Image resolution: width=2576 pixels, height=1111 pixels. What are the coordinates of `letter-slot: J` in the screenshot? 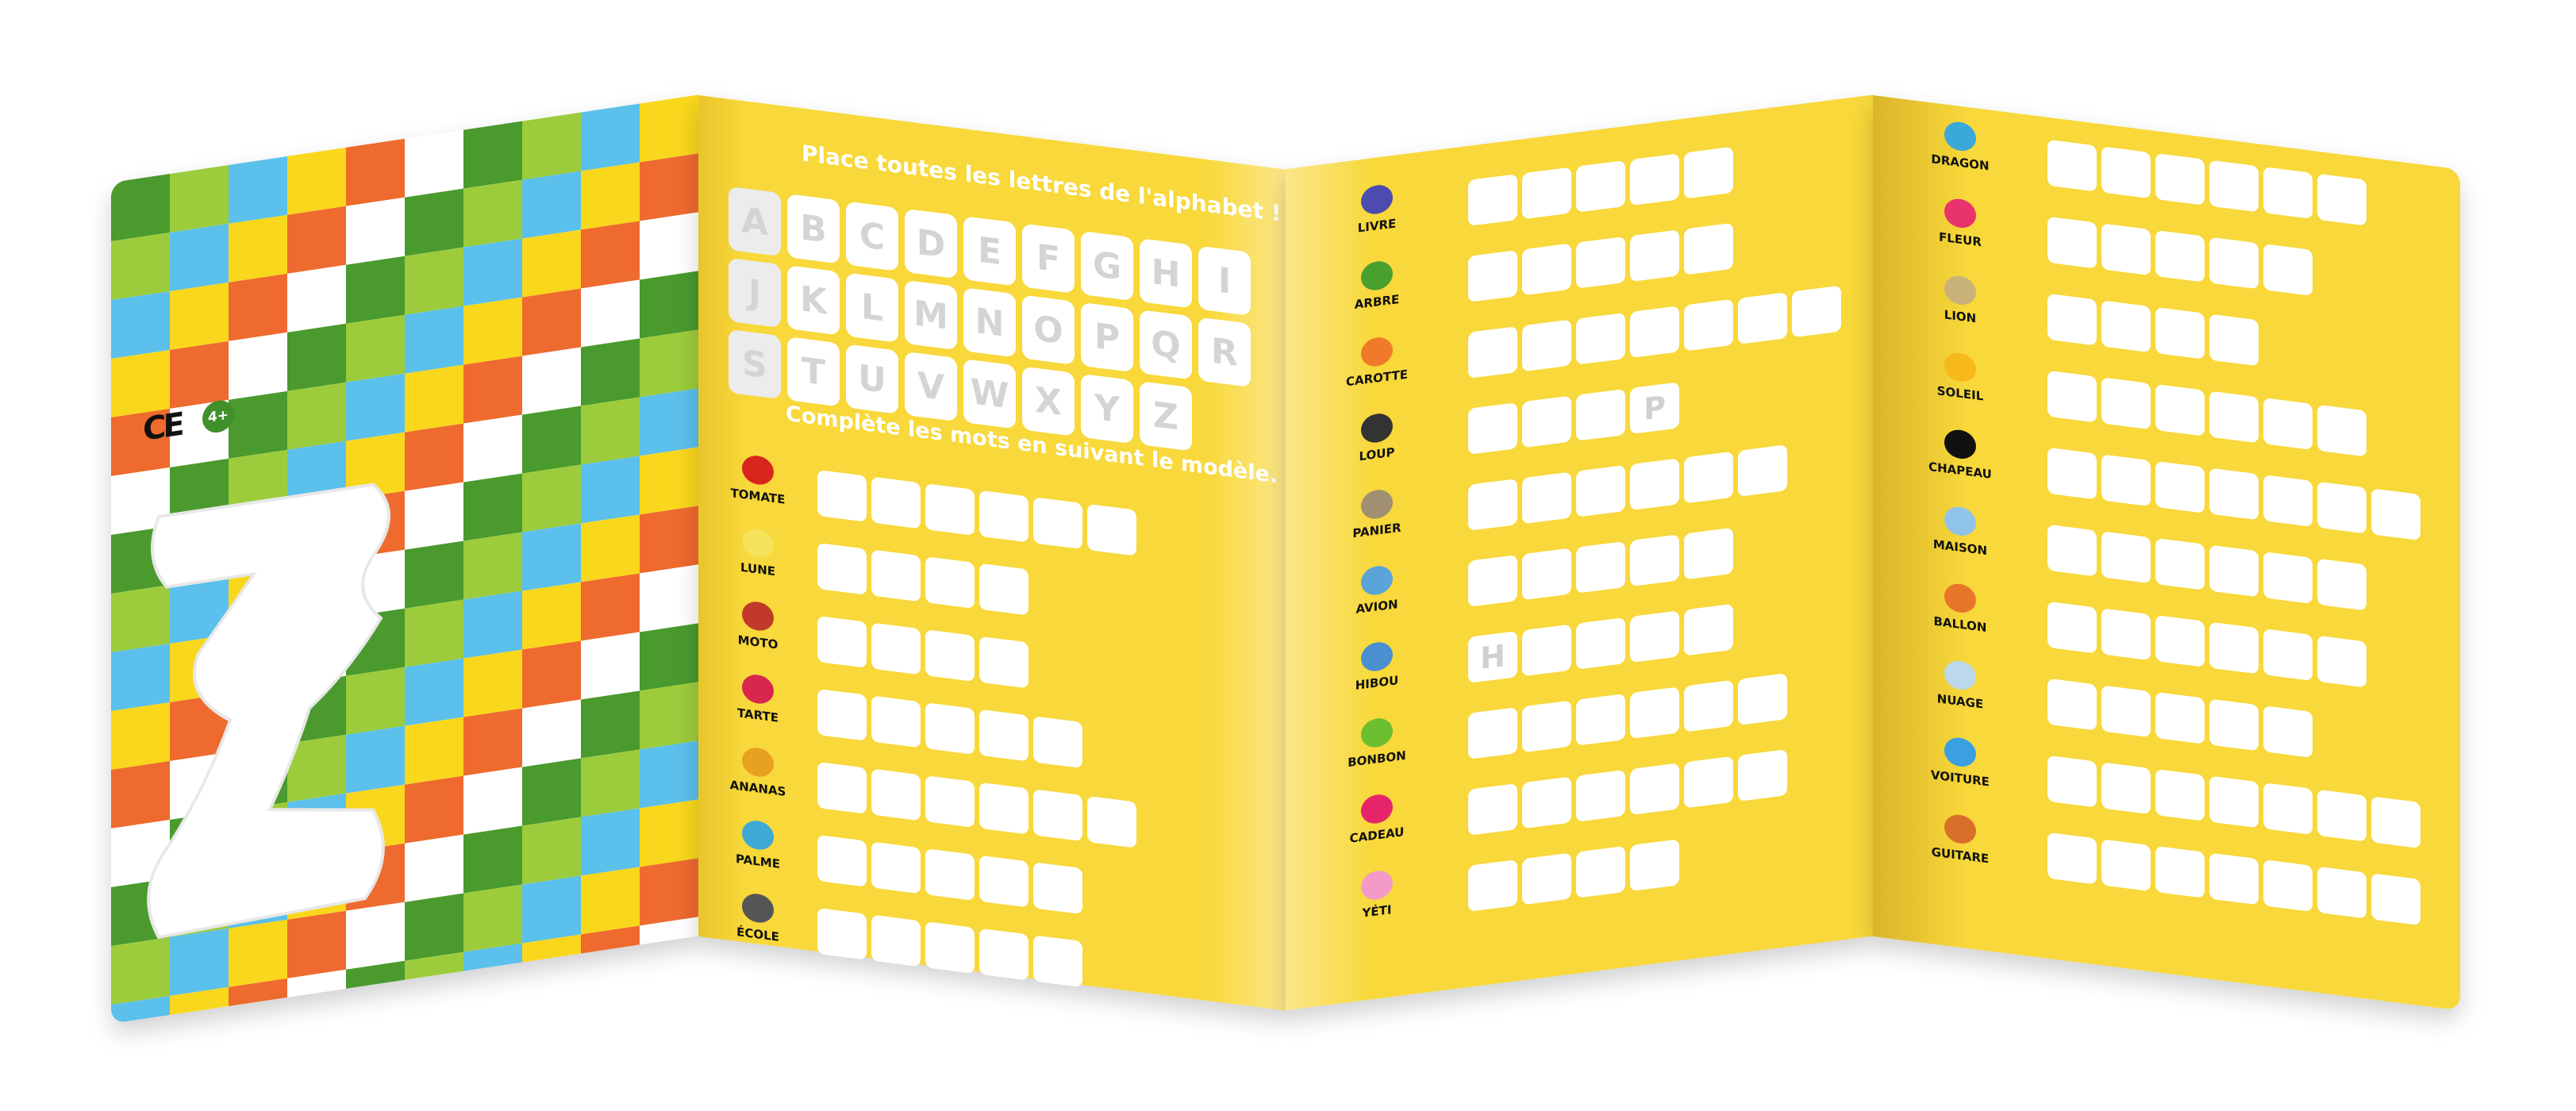 It's located at (755, 293).